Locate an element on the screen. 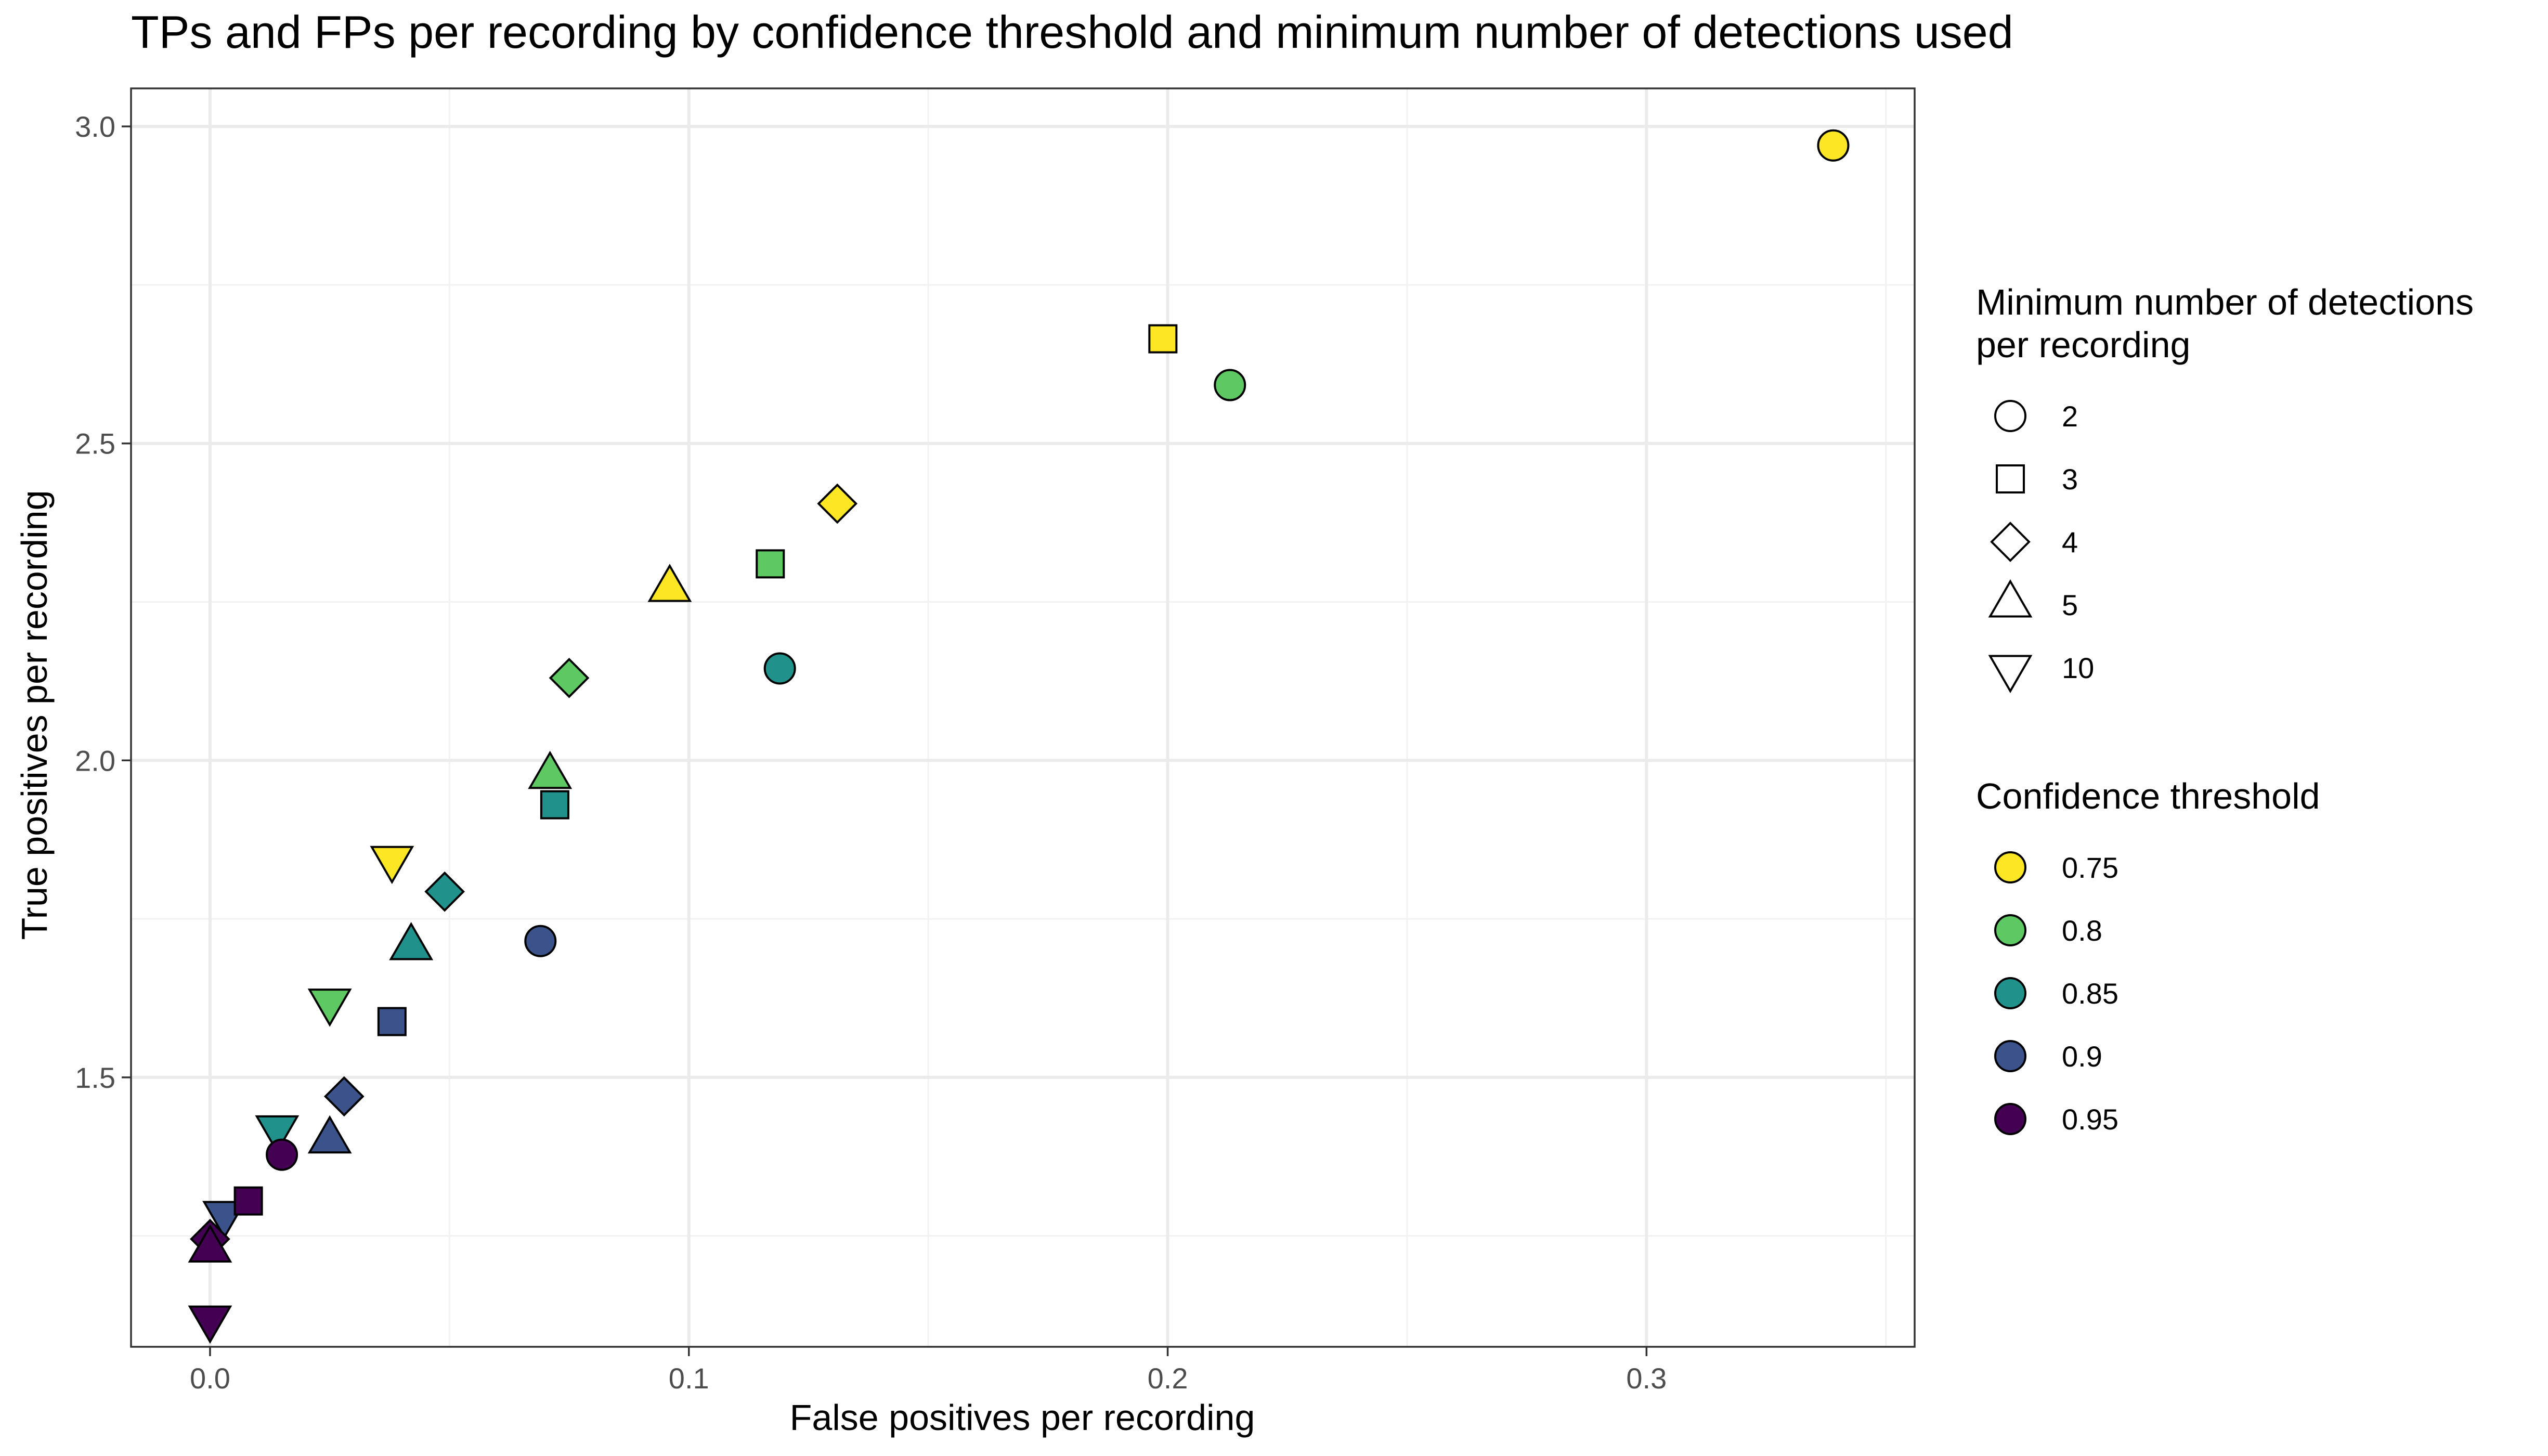 Image resolution: width=2548 pixels, height=1456 pixels. color-legend-key-0.85 is located at coordinates (2010, 993).